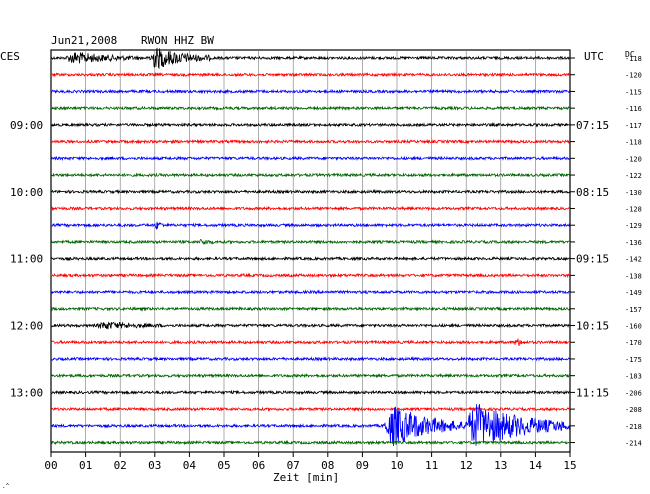  What do you see at coordinates (633, 109) in the screenshot?
I see `dc-offset-label: -116` at bounding box center [633, 109].